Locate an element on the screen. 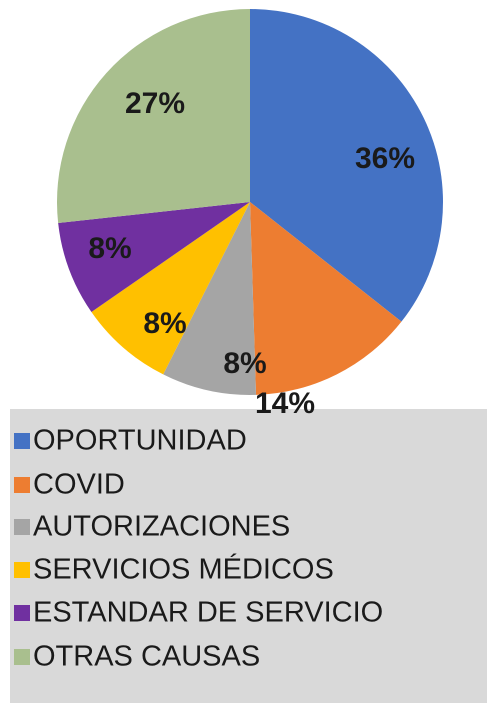 The width and height of the screenshot is (487, 703). data-label: 27% is located at coordinates (155, 103).